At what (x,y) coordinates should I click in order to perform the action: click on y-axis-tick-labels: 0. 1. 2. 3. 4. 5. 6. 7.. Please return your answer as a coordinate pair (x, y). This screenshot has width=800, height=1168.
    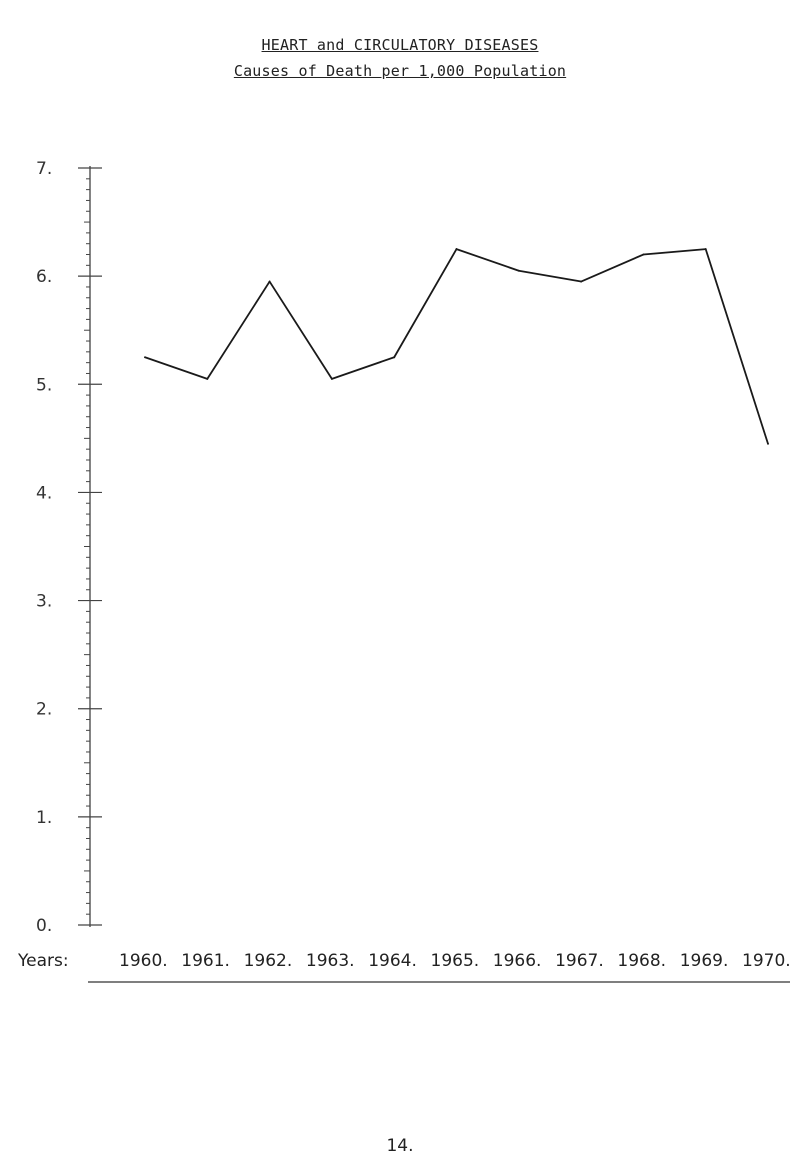
    Looking at the image, I should click on (44, 547).